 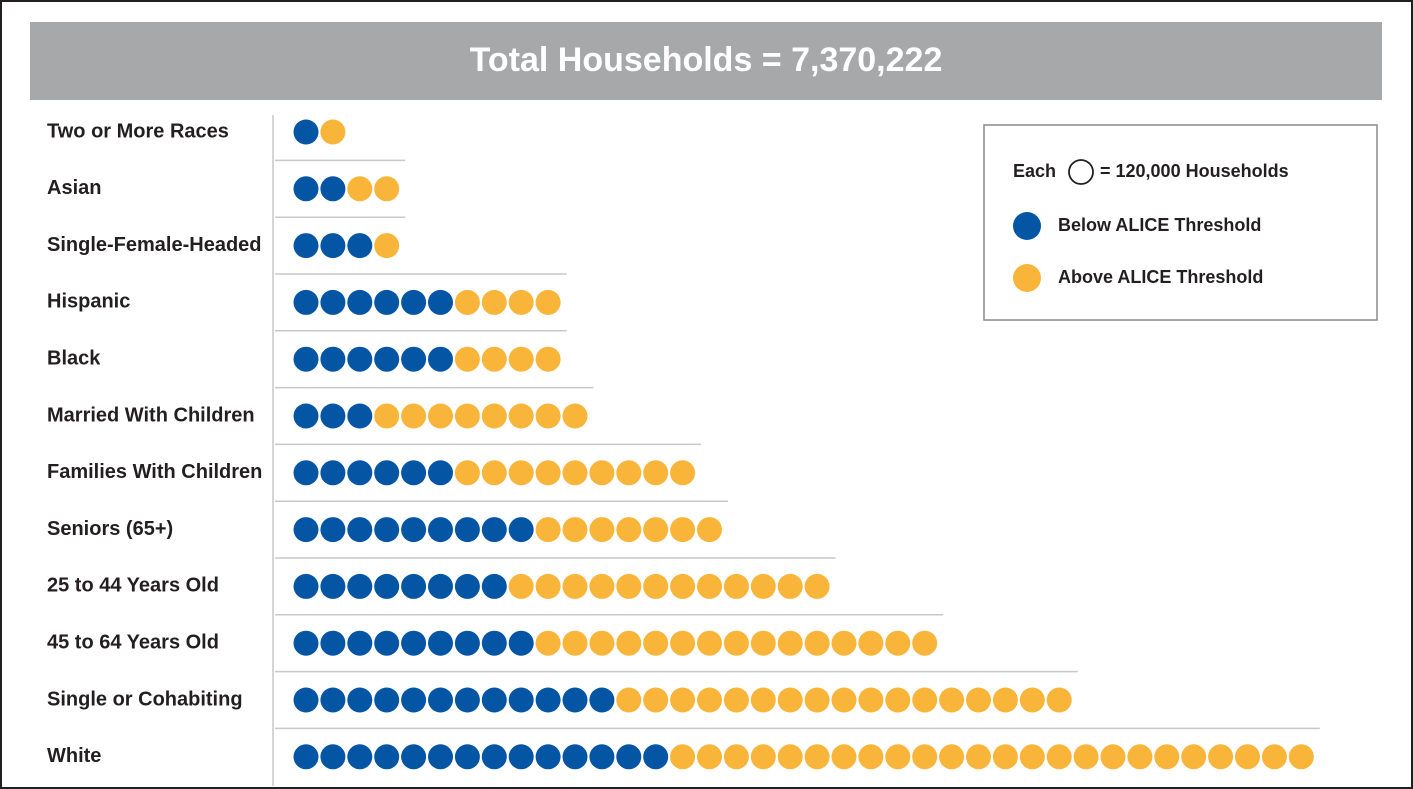 I want to click on legend-unit-icon, so click(x=1081, y=172).